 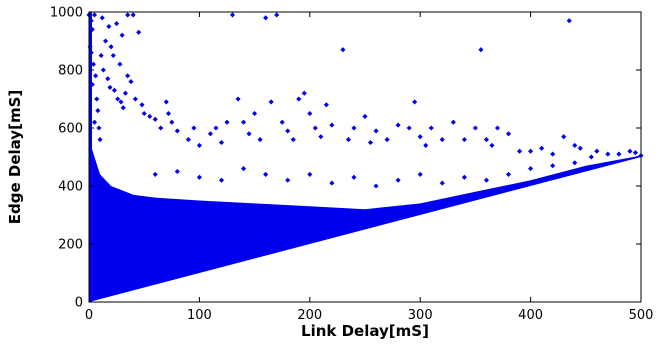 What do you see at coordinates (641, 315) in the screenshot?
I see `x-tick-label: 500` at bounding box center [641, 315].